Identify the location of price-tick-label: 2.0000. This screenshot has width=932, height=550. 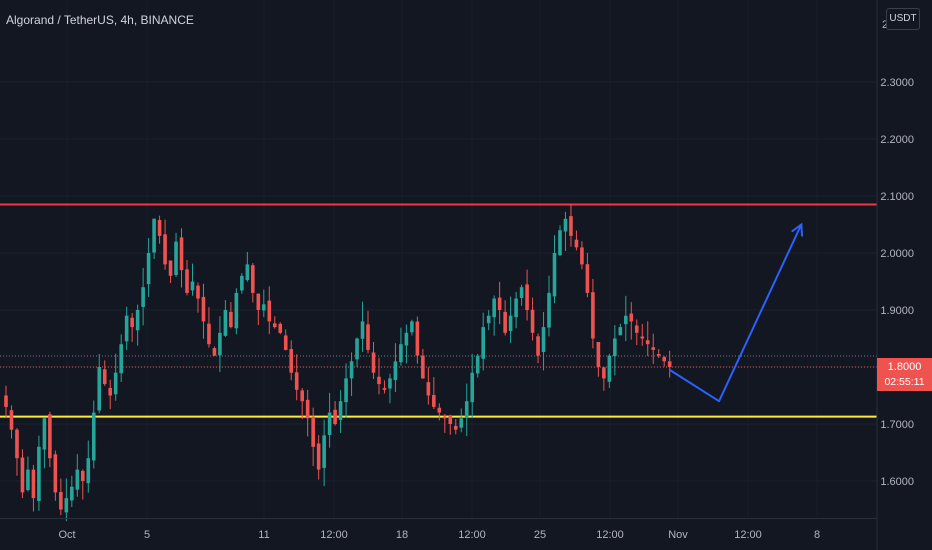
(897, 254).